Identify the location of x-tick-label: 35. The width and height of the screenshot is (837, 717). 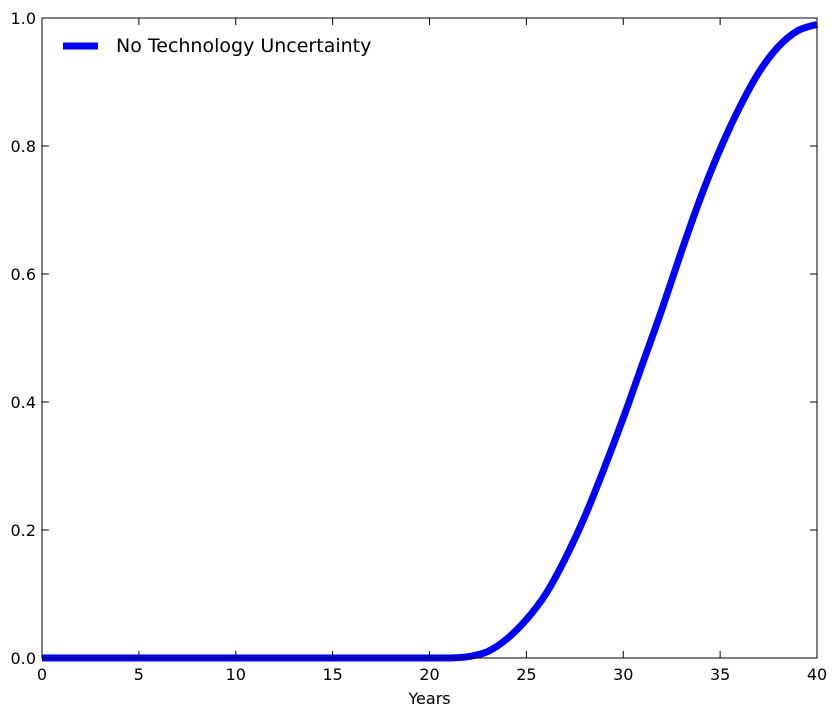
(720, 674).